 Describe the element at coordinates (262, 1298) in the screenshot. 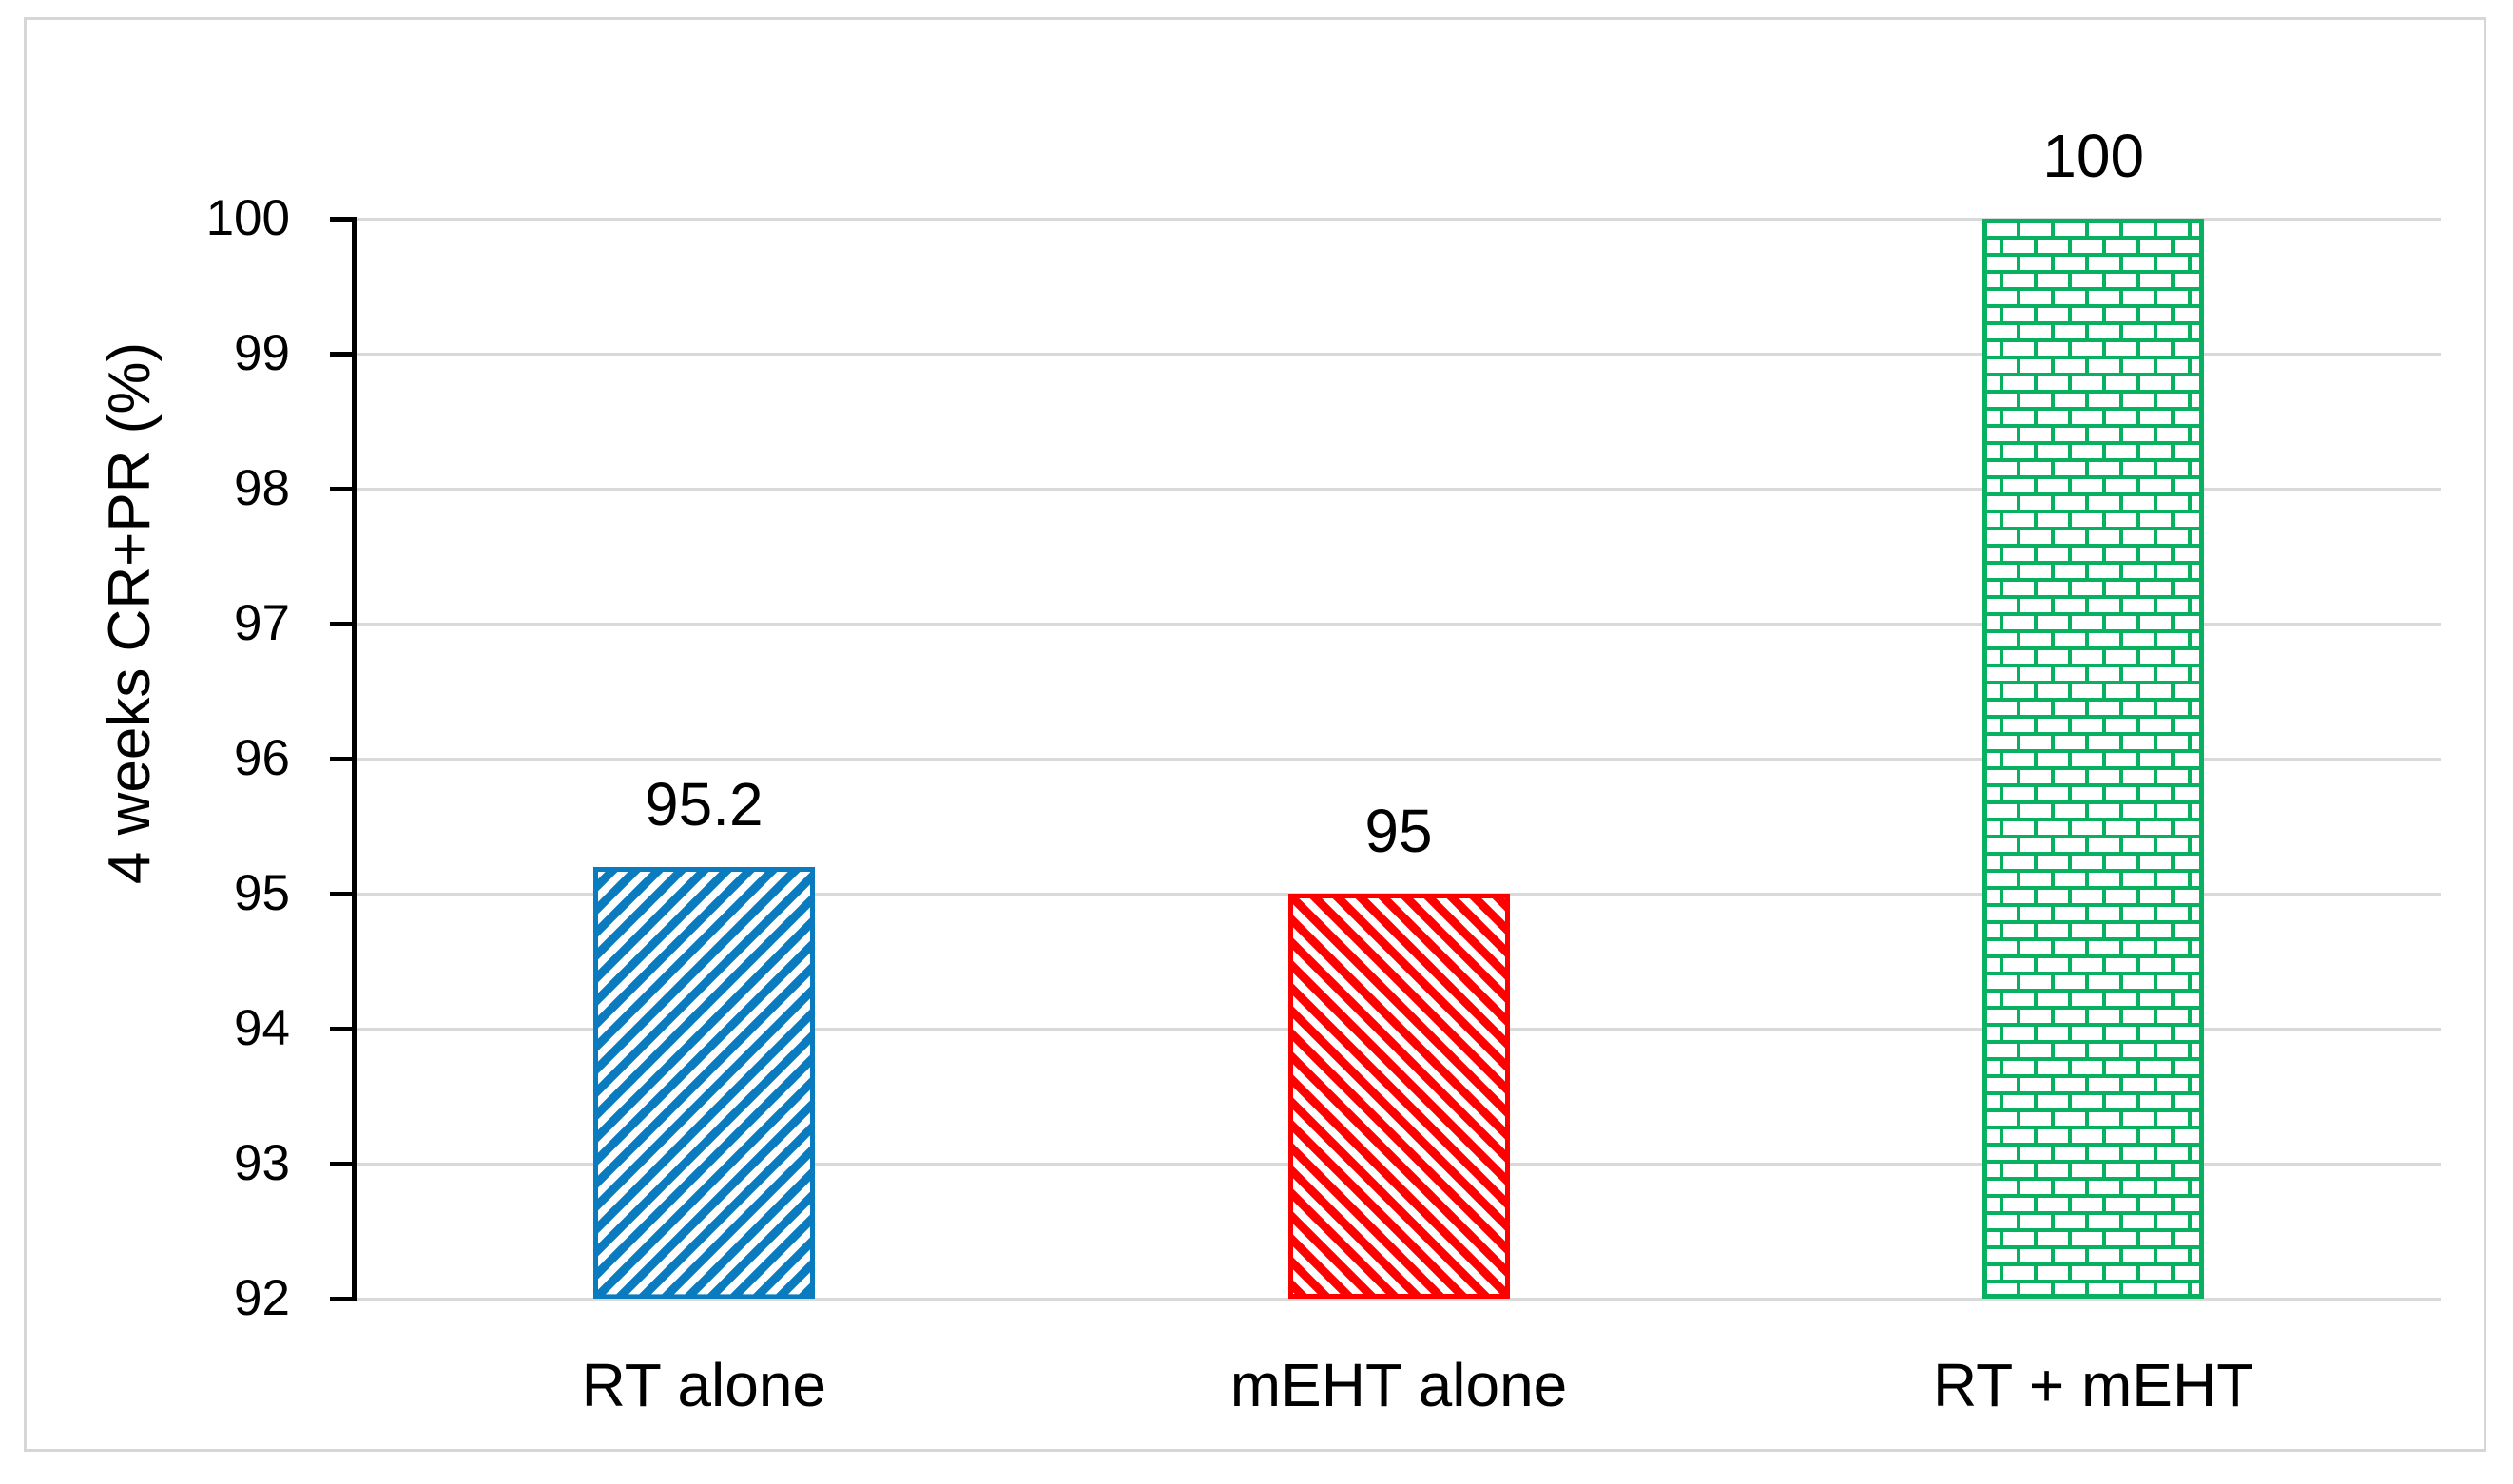

I see `y-tick-label: 92` at that location.